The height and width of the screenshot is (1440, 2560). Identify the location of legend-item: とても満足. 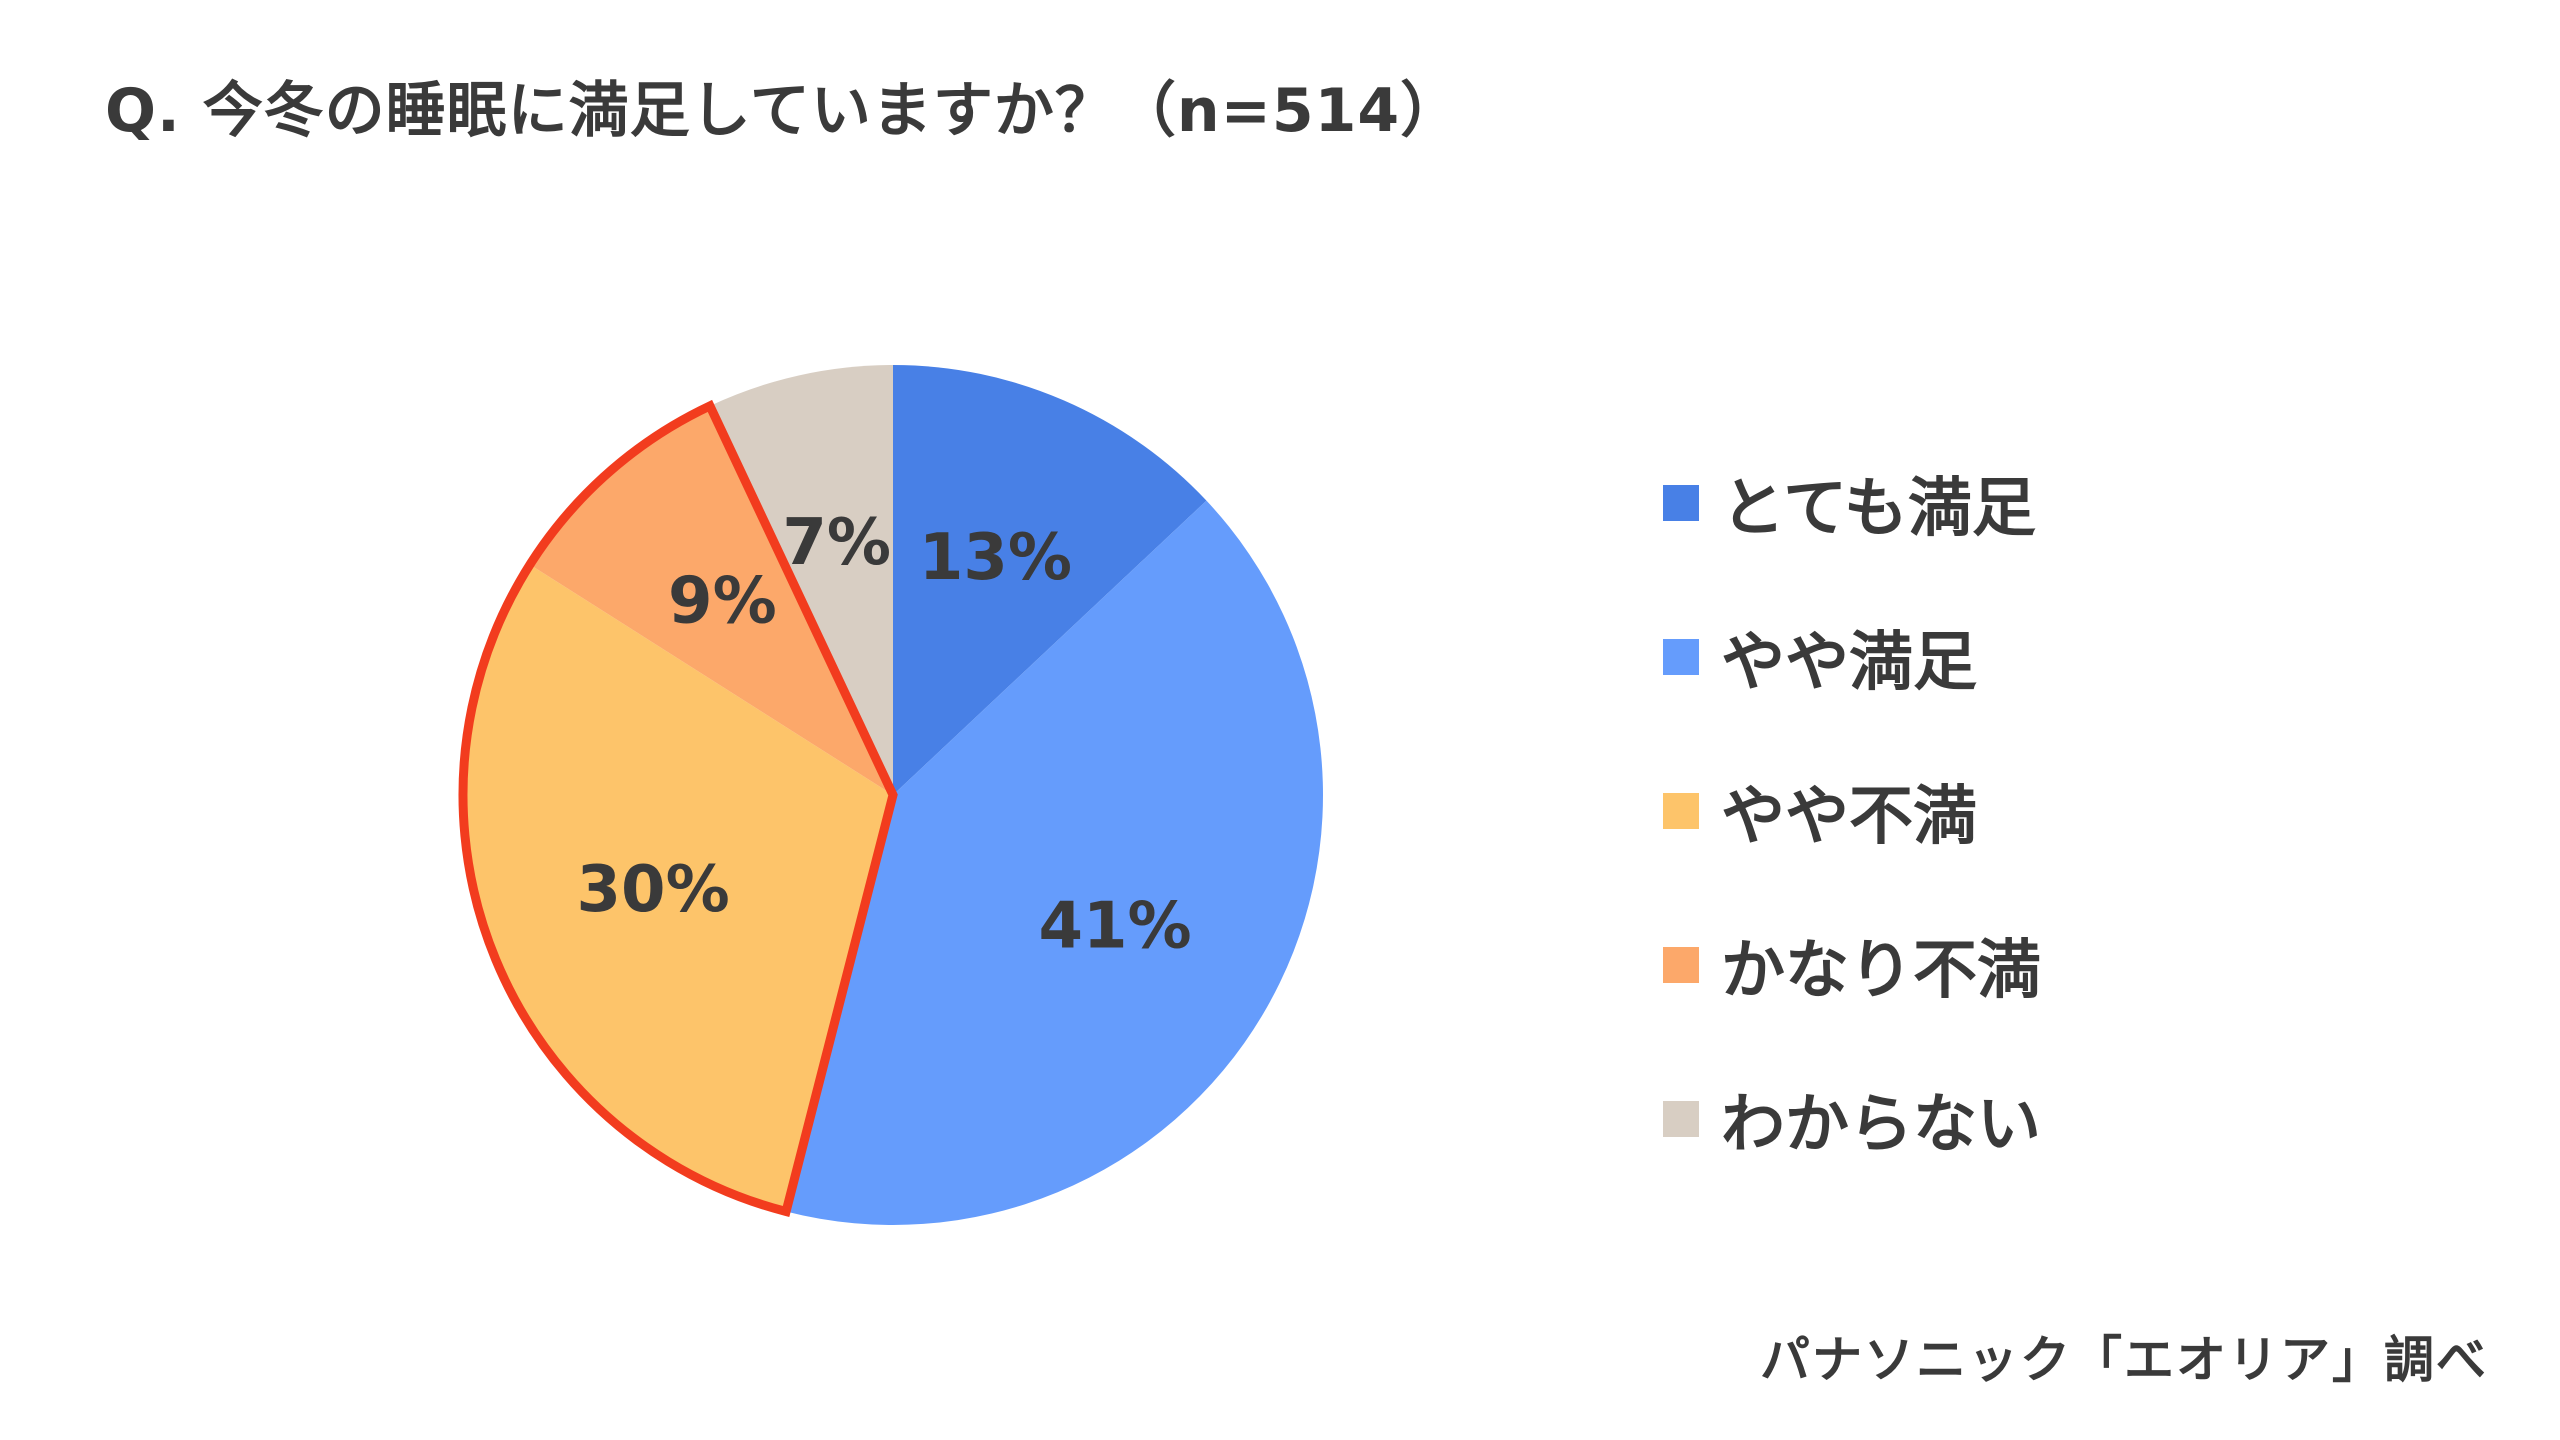
(1852, 507).